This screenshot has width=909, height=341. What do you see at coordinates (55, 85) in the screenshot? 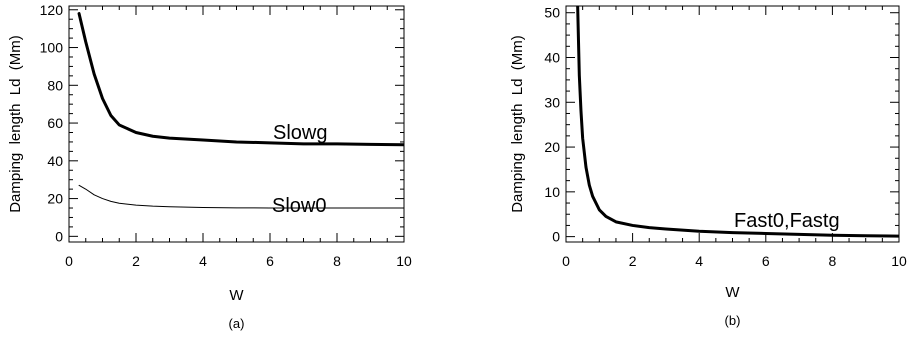
I see `y-tick-label: 80` at bounding box center [55, 85].